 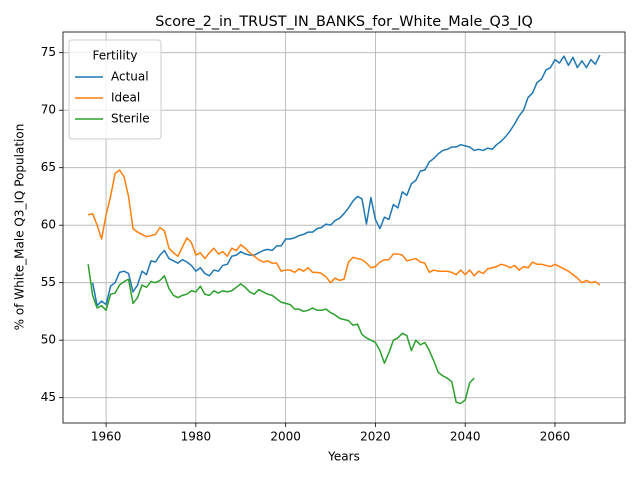 What do you see at coordinates (48, 340) in the screenshot?
I see `y-tick-label: 50` at bounding box center [48, 340].